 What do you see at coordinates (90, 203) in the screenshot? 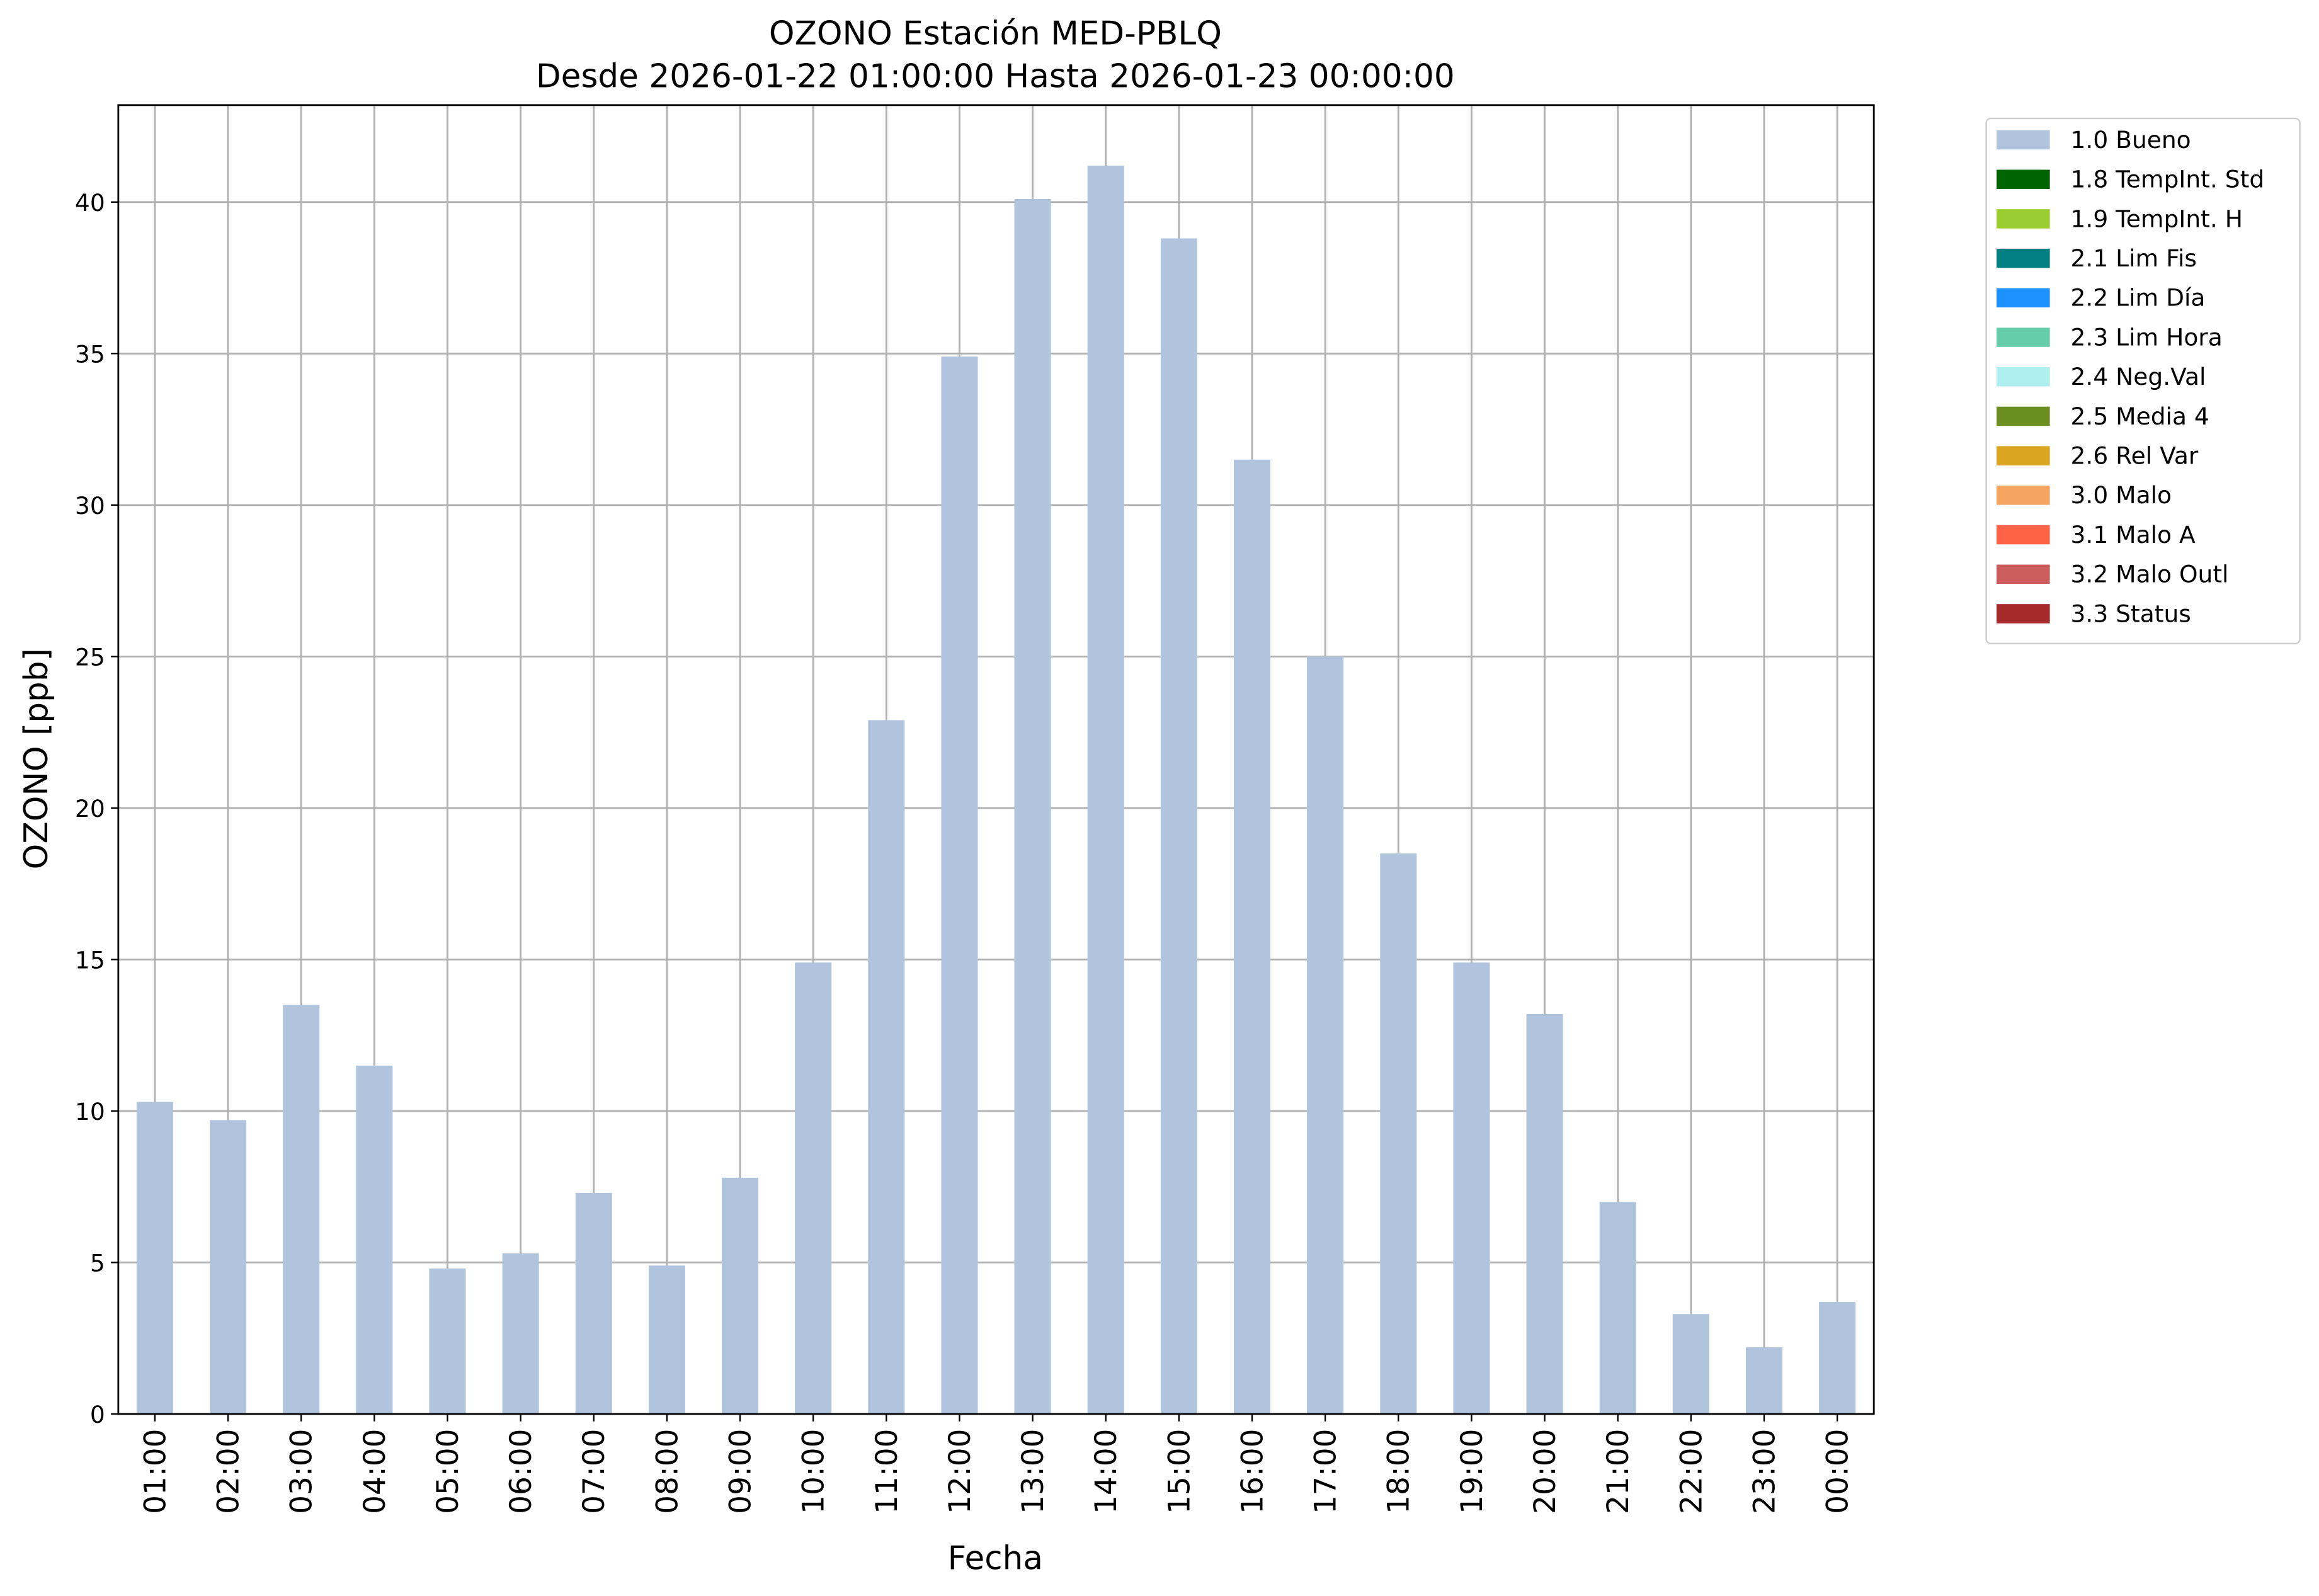
I see `y-tick-label: 40` at bounding box center [90, 203].